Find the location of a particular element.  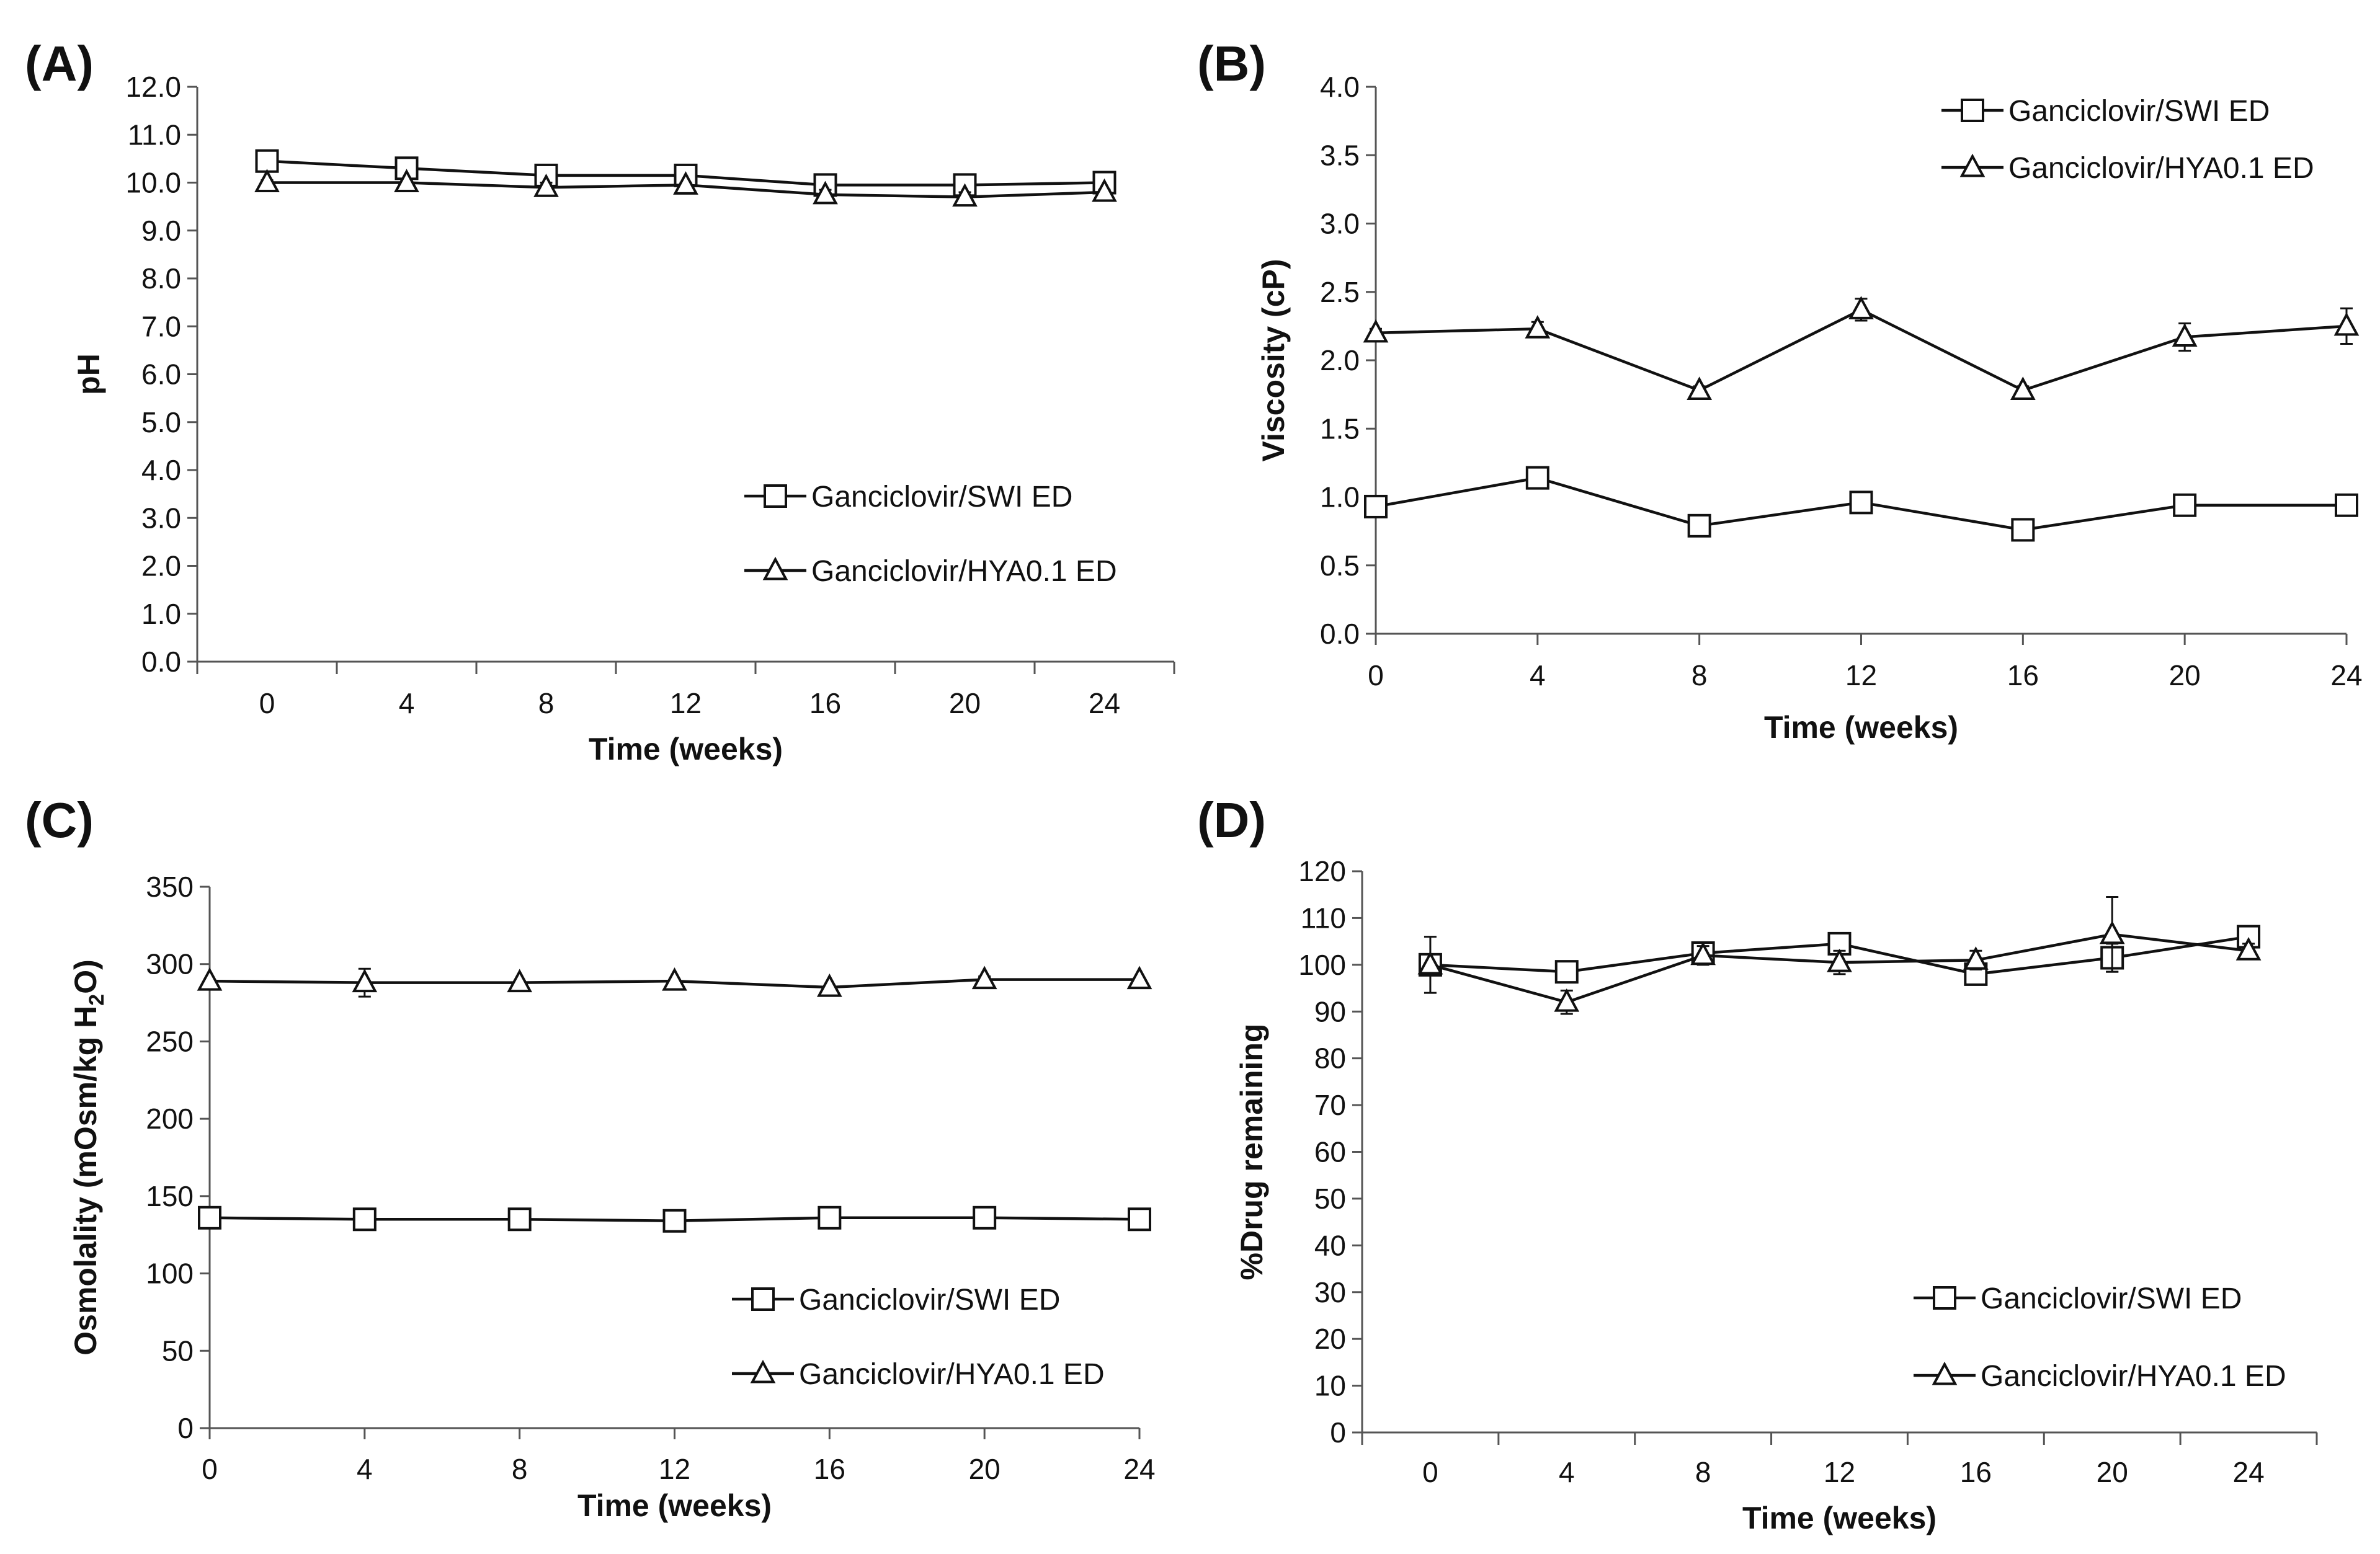

y-tick-label: 1.5 is located at coordinates (1340, 428).